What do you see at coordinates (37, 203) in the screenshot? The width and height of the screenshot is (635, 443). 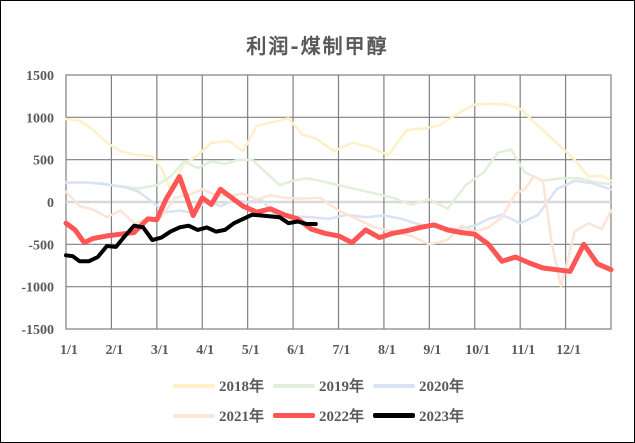 I see `y-axis-ticks: 1500 1000 500 0 -500 -1000 -1500` at bounding box center [37, 203].